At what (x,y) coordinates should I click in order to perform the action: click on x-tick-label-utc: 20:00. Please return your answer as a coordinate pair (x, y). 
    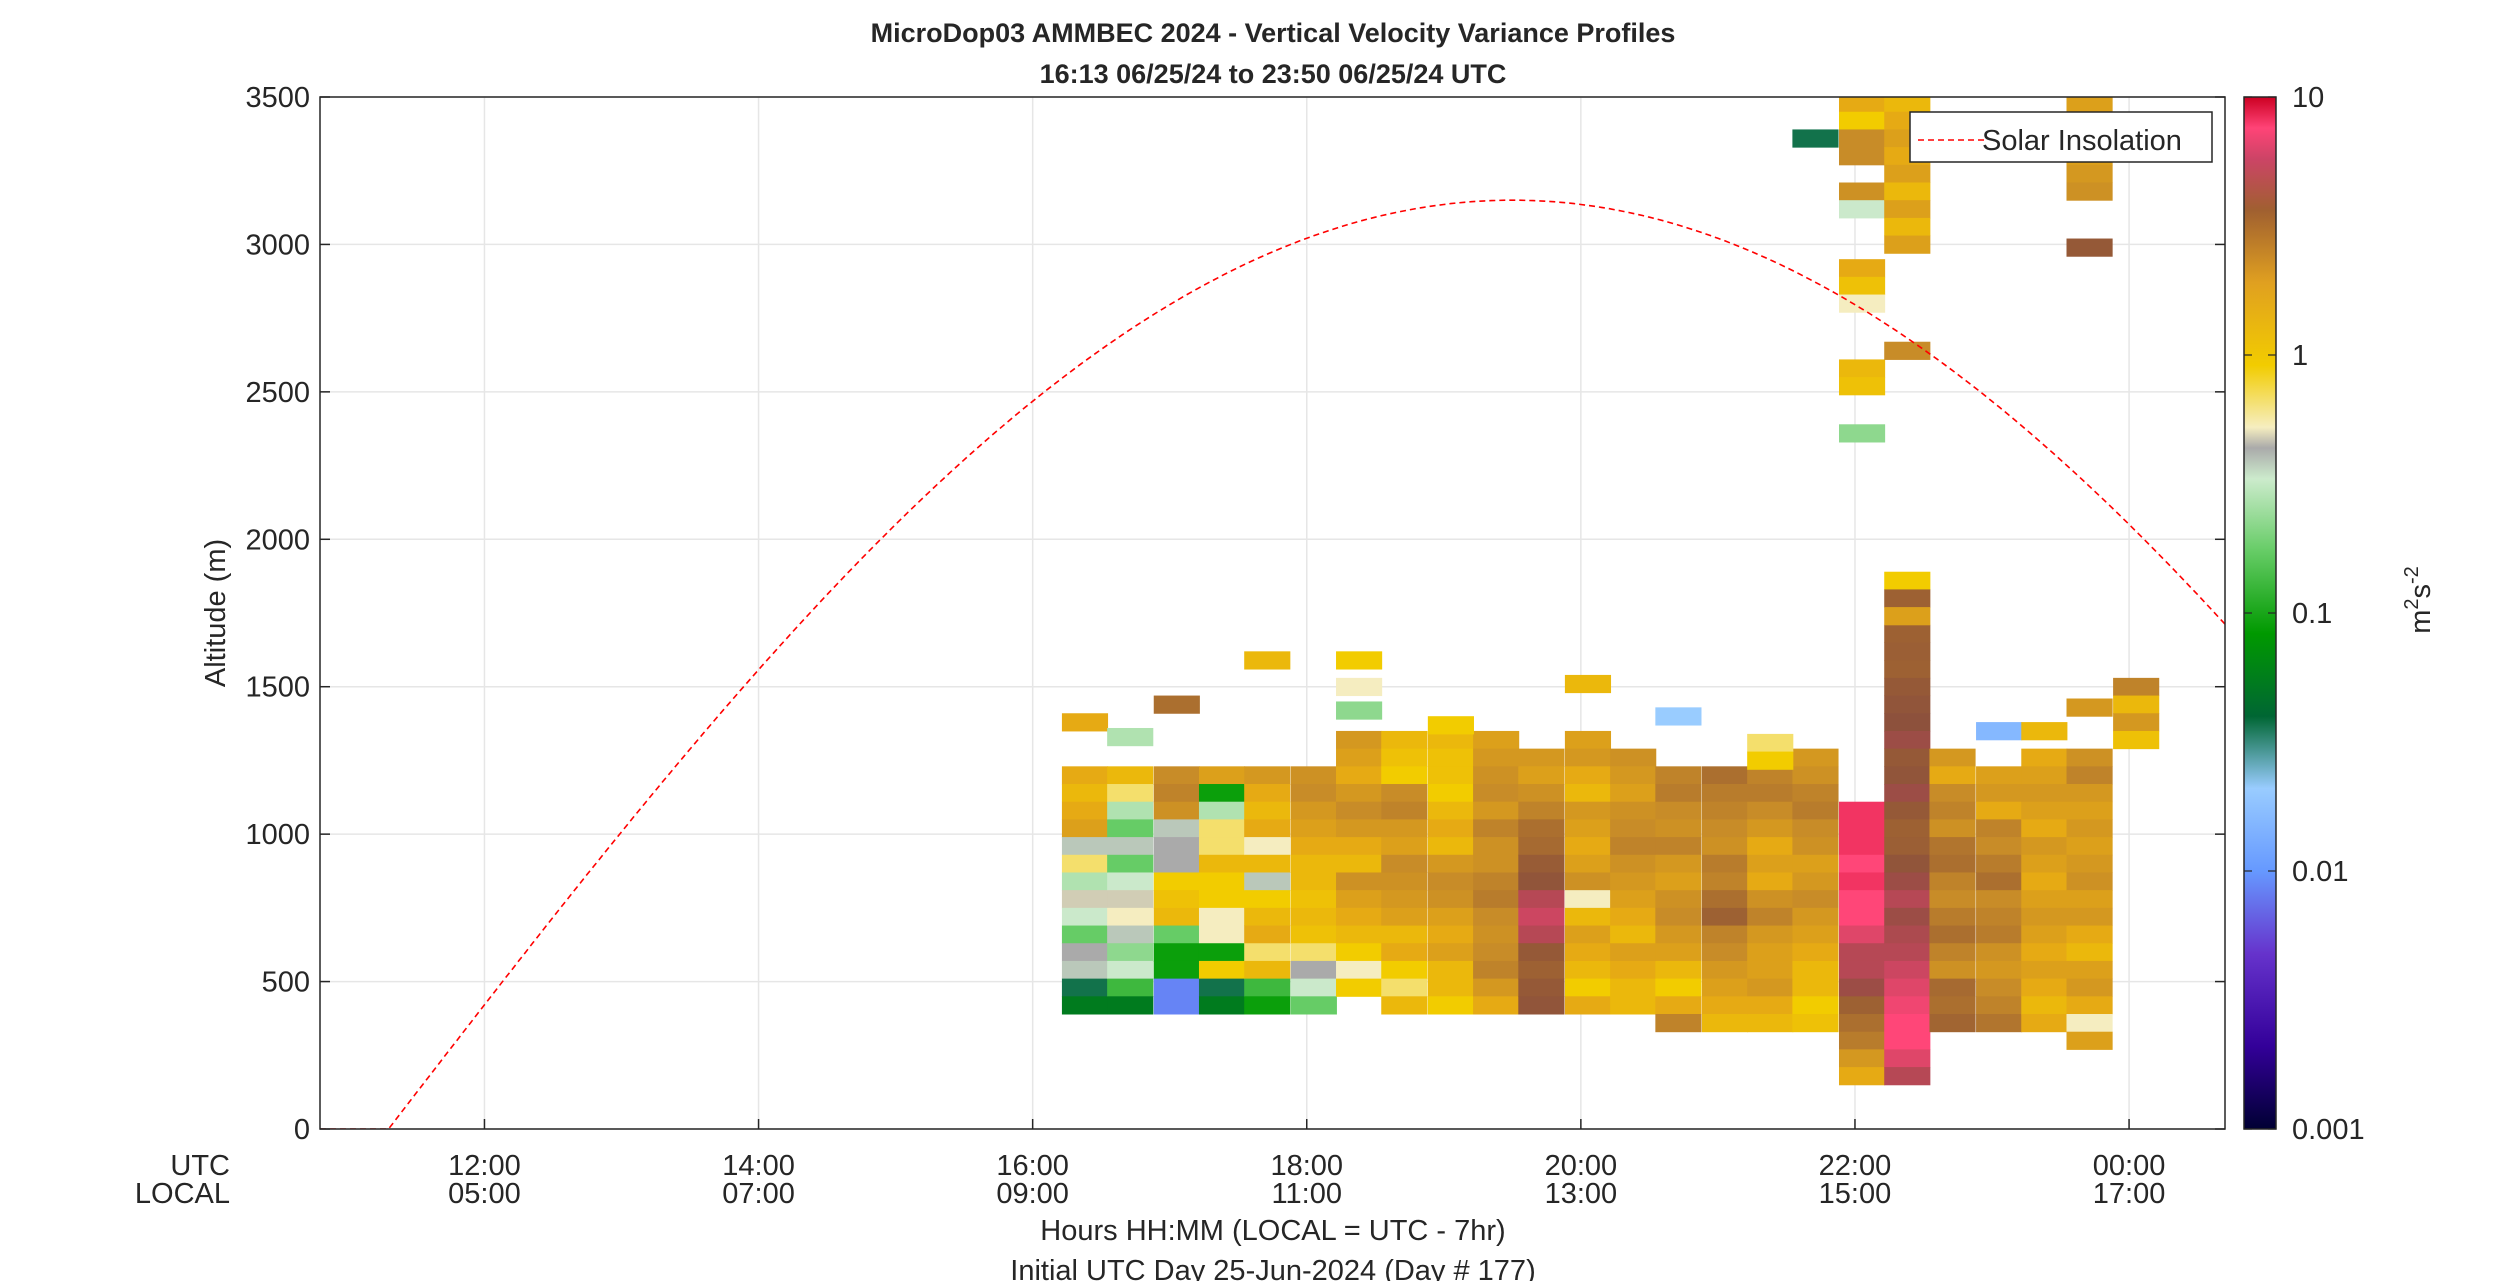
    Looking at the image, I should click on (1581, 1166).